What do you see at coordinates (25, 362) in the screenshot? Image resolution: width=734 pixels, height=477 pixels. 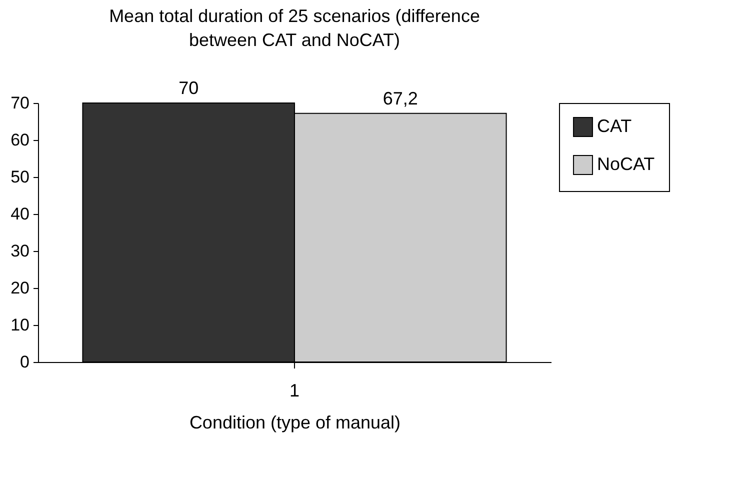 I see `y-tick-label: 0` at bounding box center [25, 362].